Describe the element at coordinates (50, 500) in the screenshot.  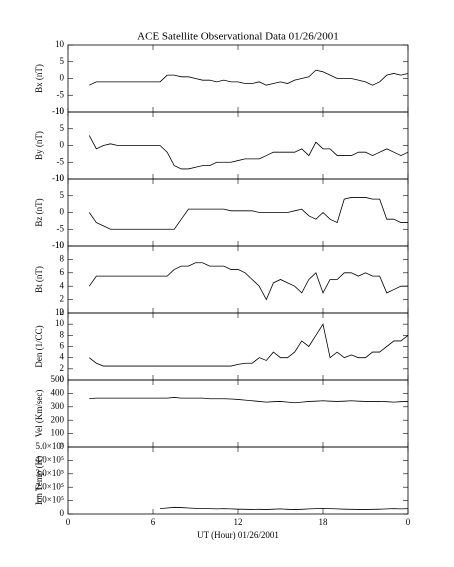
I see `y-tick-label: 1.0×10⁵` at that location.